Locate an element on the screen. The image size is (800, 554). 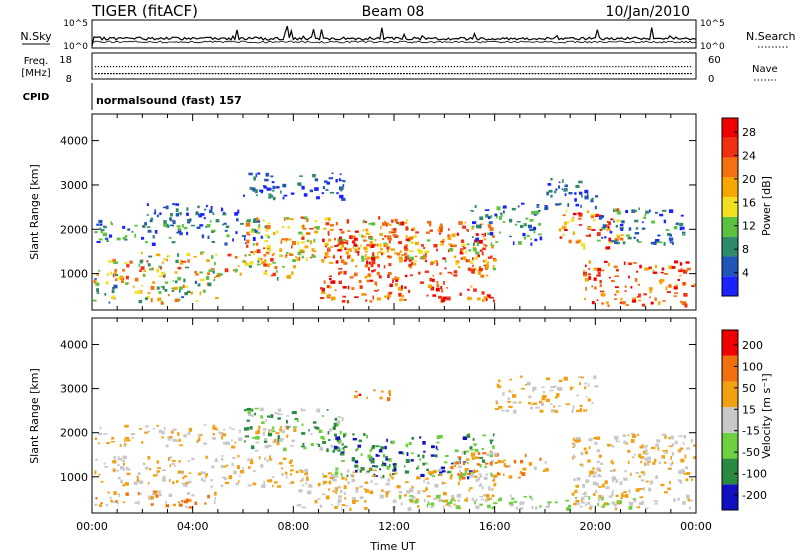
y-tick-label: 1000 is located at coordinates (74, 274).